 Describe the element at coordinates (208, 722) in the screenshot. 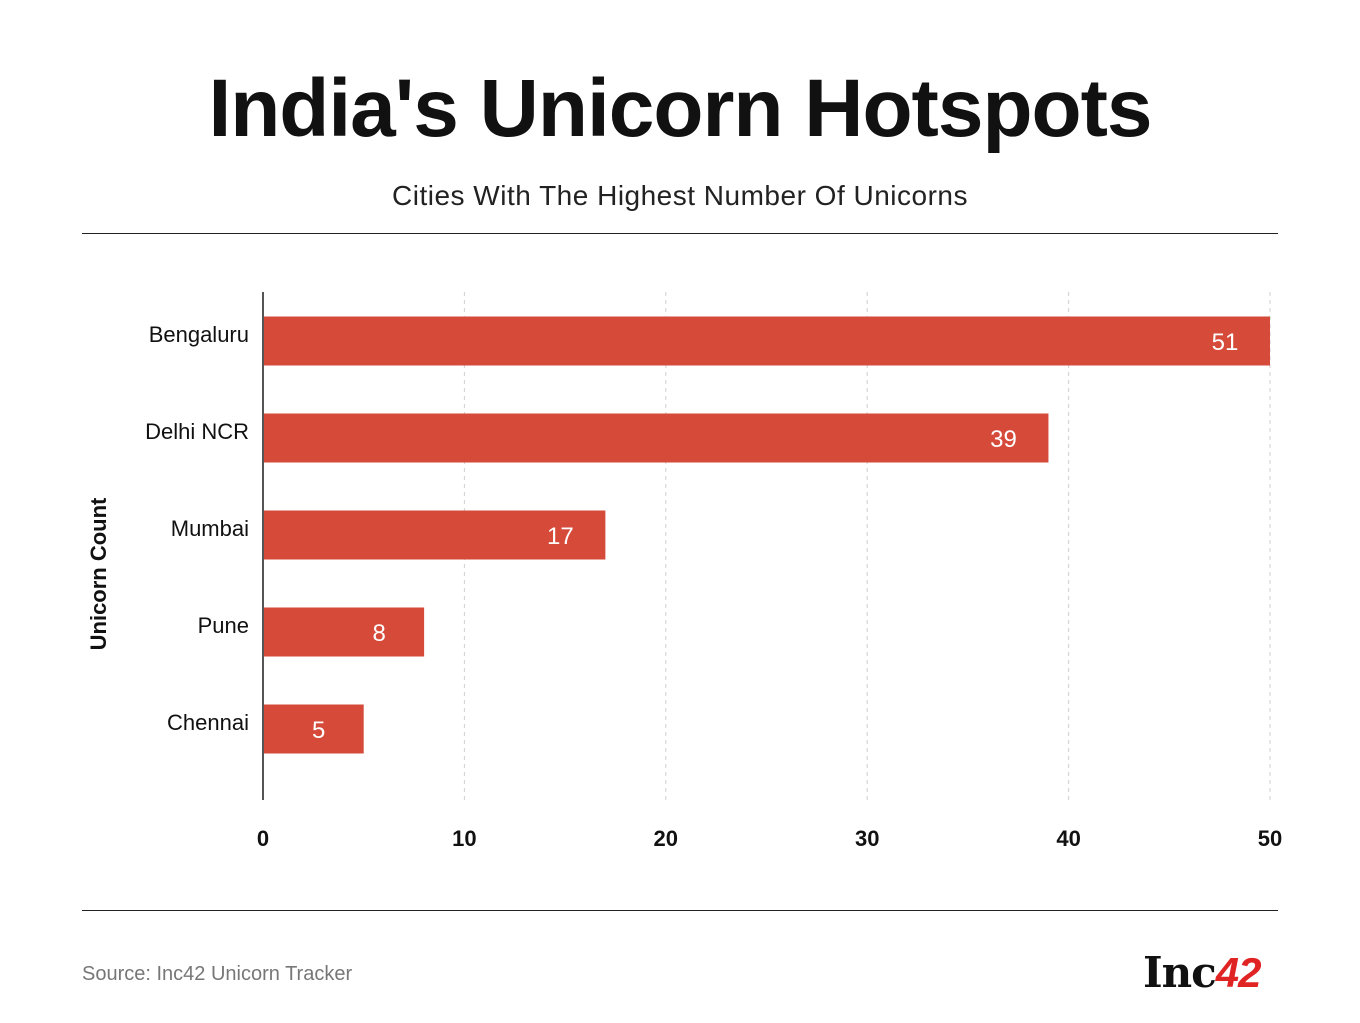

I see `category-label: Chennai` at that location.